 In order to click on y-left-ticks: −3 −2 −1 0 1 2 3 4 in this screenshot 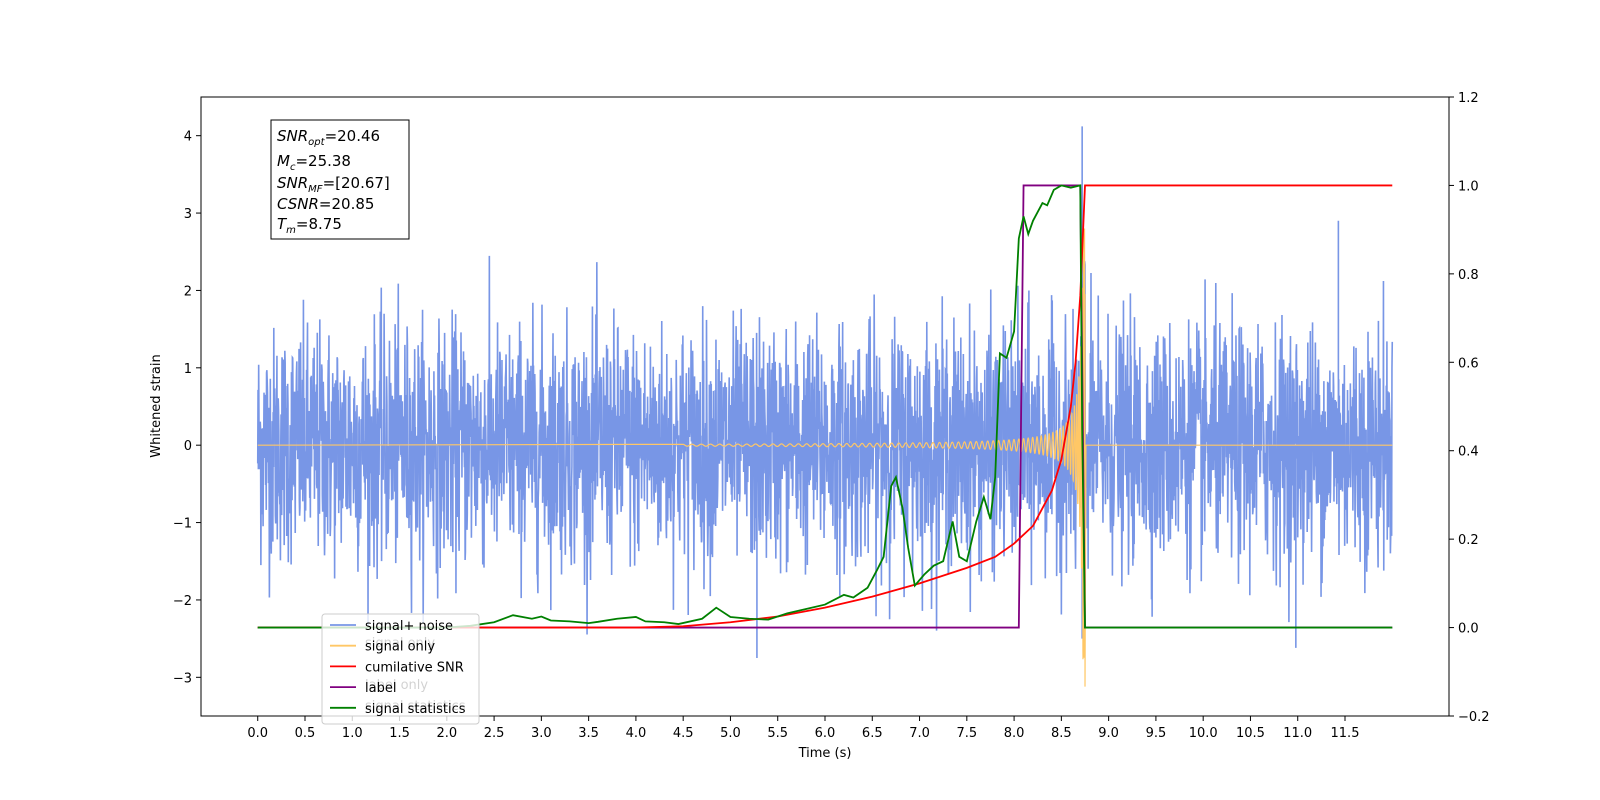, I will do `click(187, 408)`.